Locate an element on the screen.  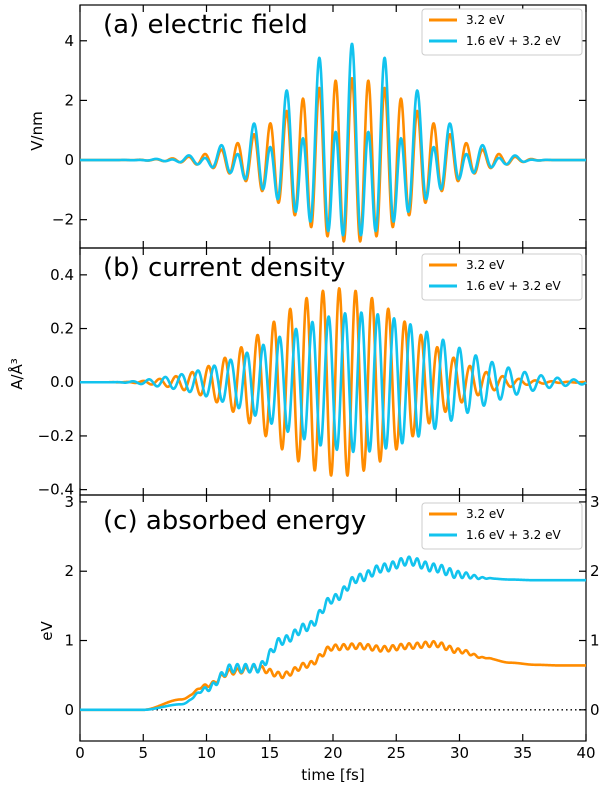
panel-c-title: (c) absorbed energy is located at coordinates (234, 521).